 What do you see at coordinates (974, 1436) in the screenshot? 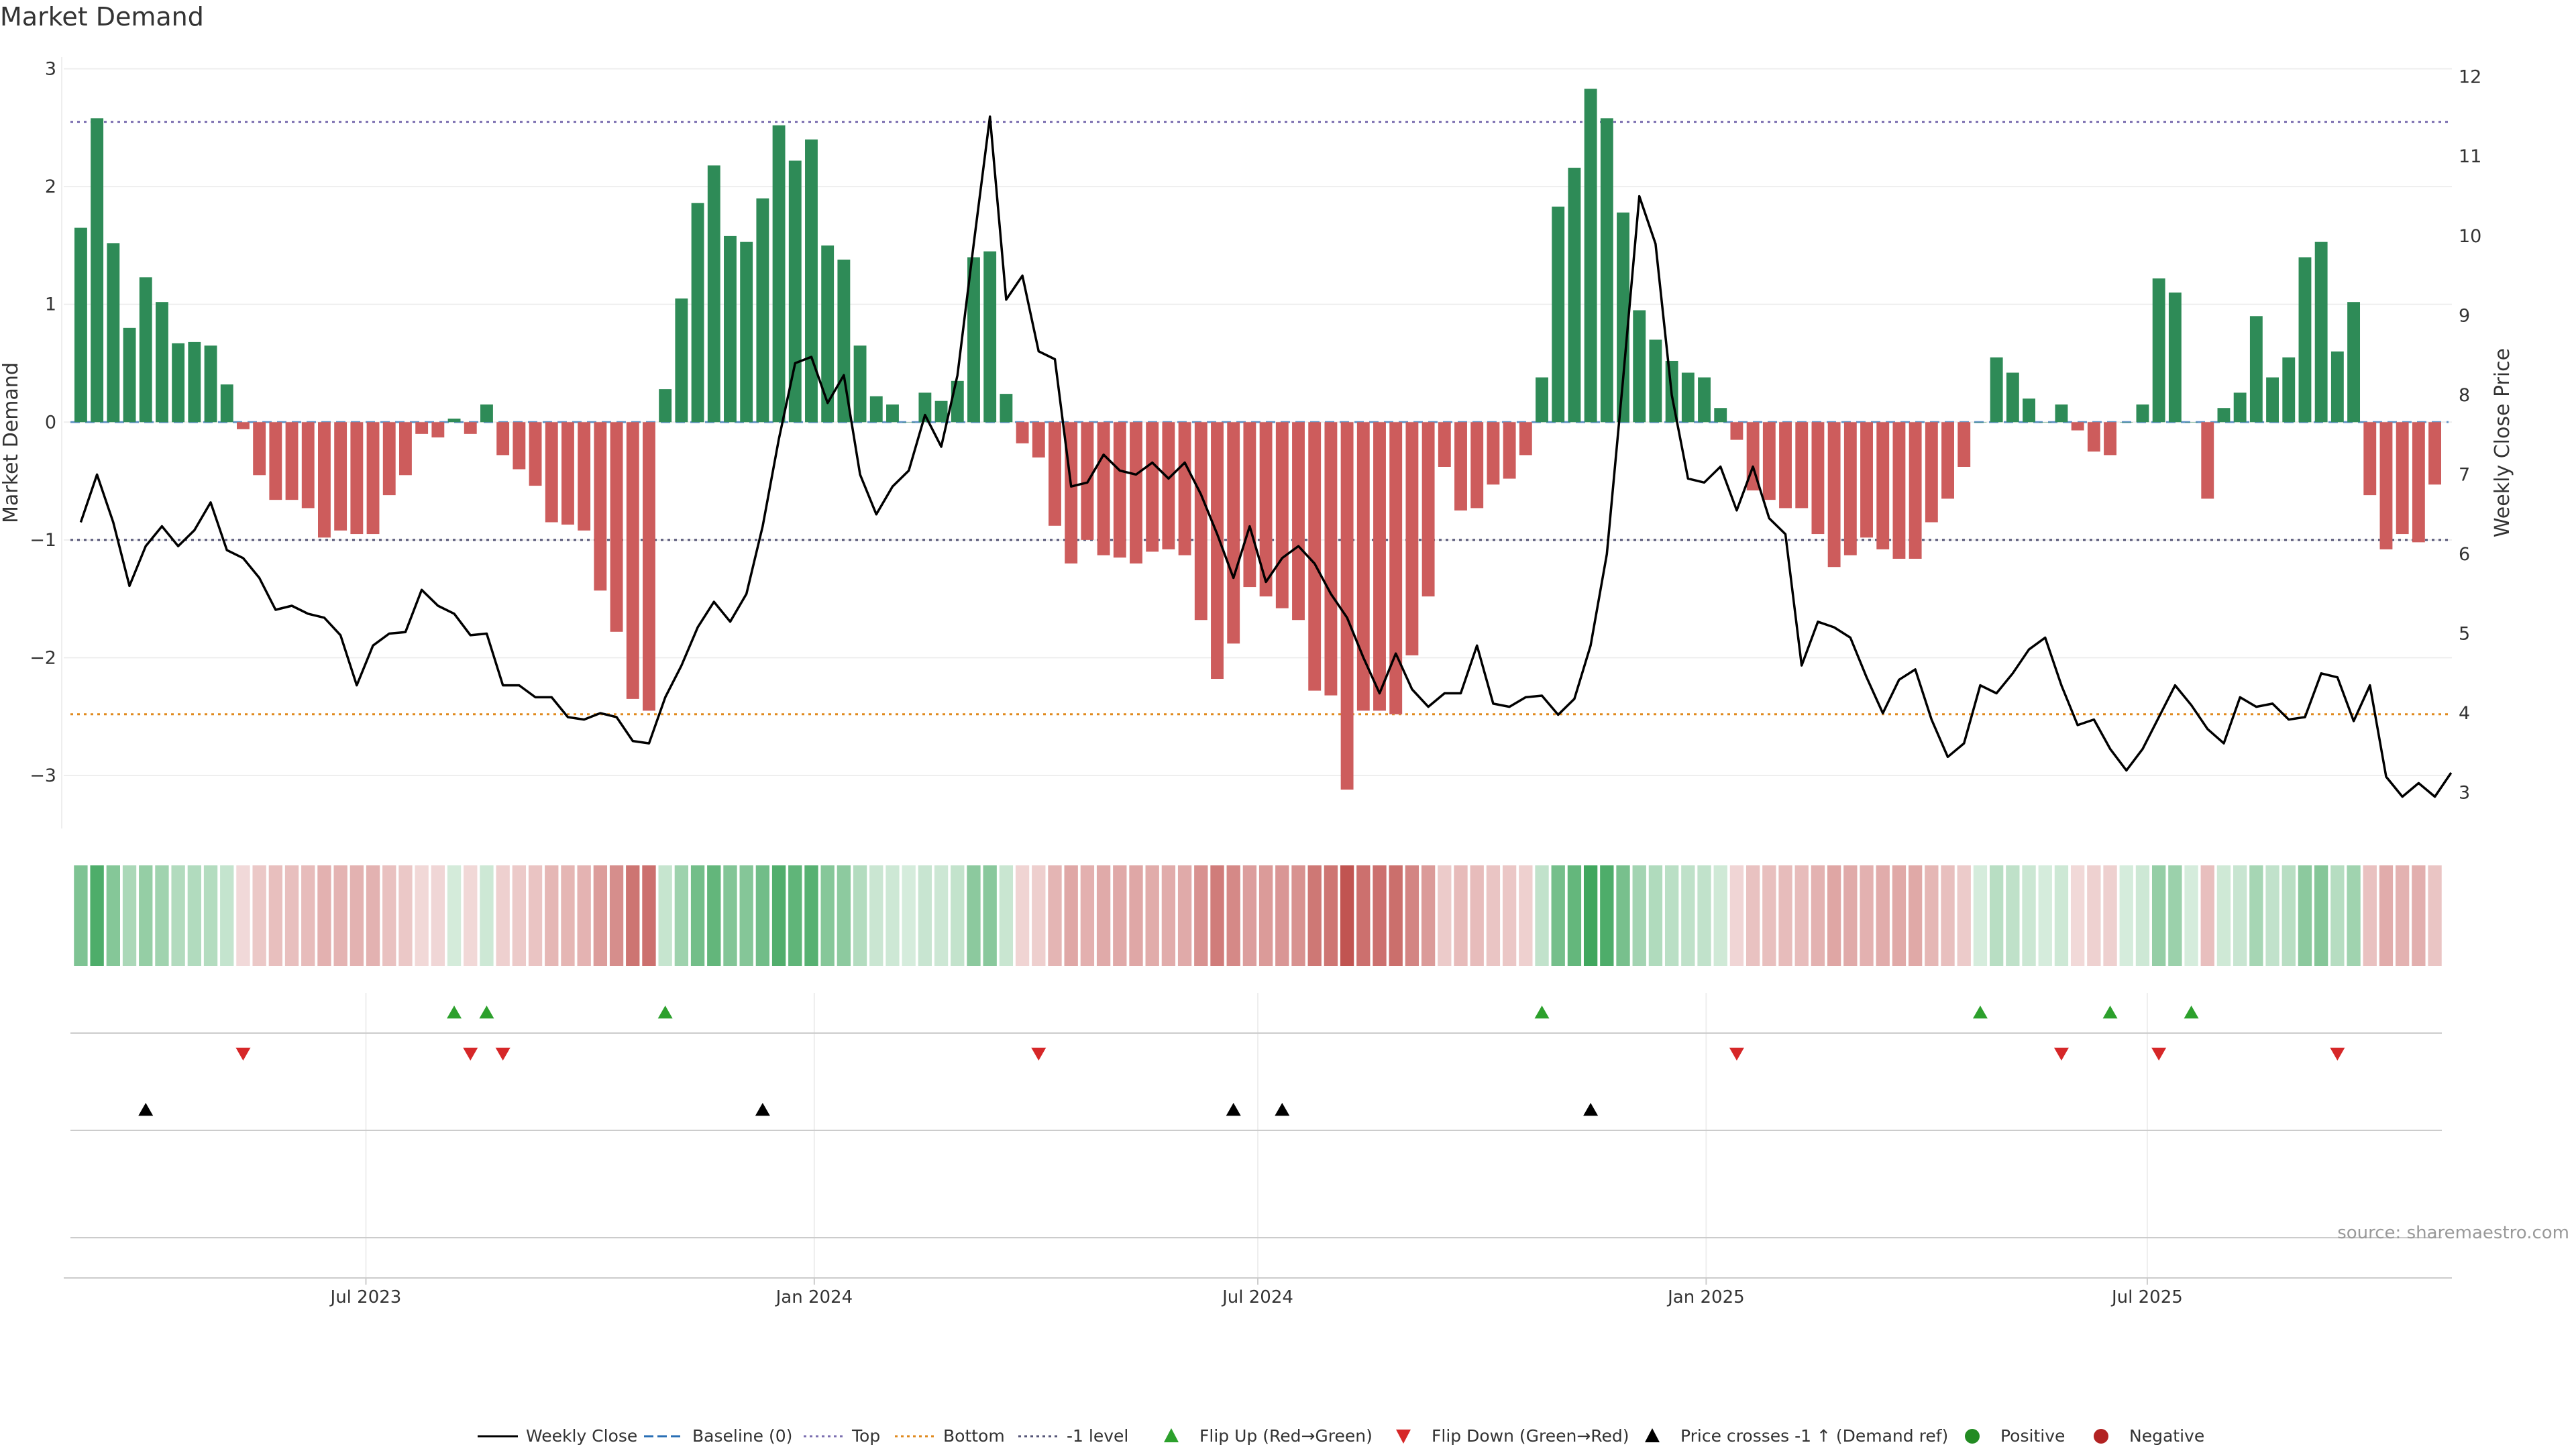
I see `legend-label: Bottom` at bounding box center [974, 1436].